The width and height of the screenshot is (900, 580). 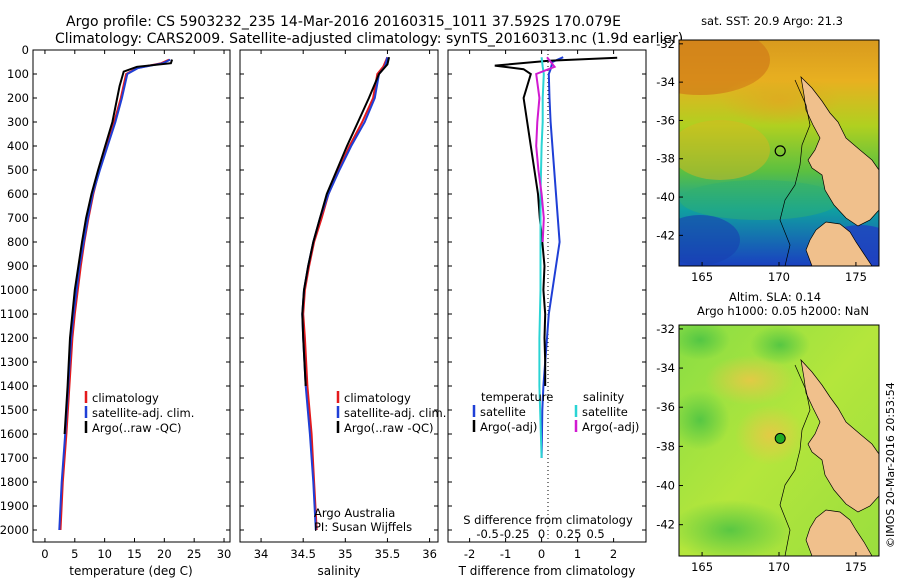 I want to click on legend-label-s-satellite: satellite, so click(x=605, y=412).